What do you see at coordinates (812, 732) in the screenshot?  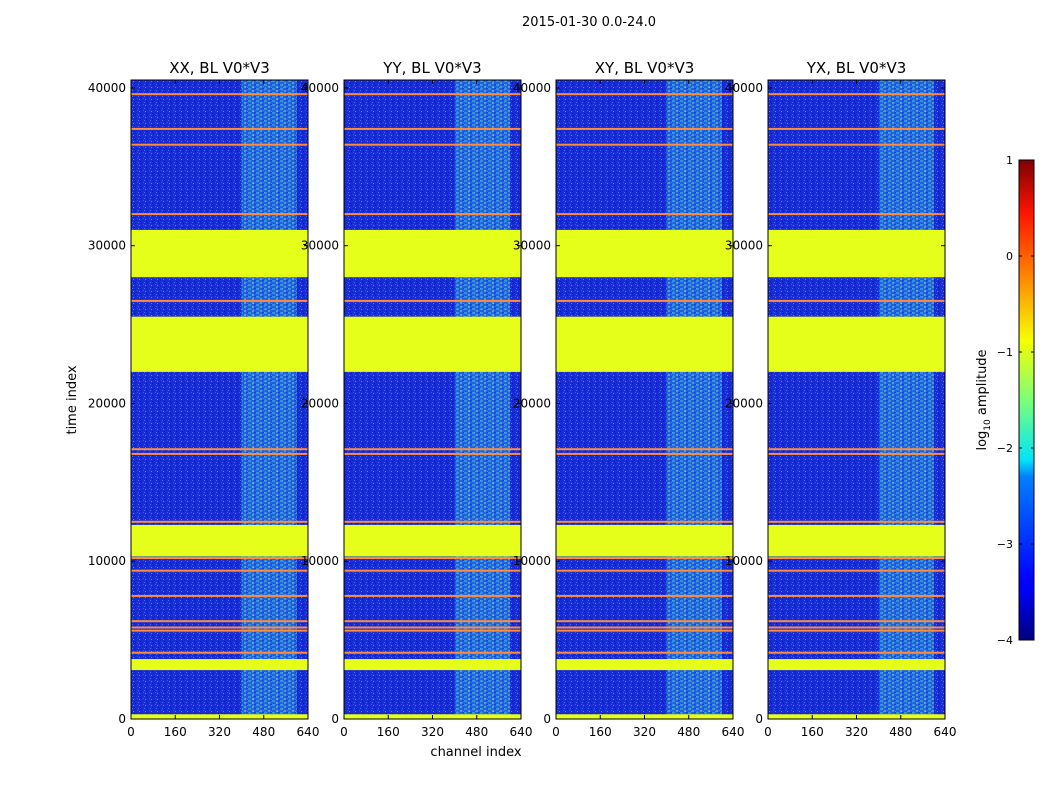 I see `x-tick-label: 160` at bounding box center [812, 732].